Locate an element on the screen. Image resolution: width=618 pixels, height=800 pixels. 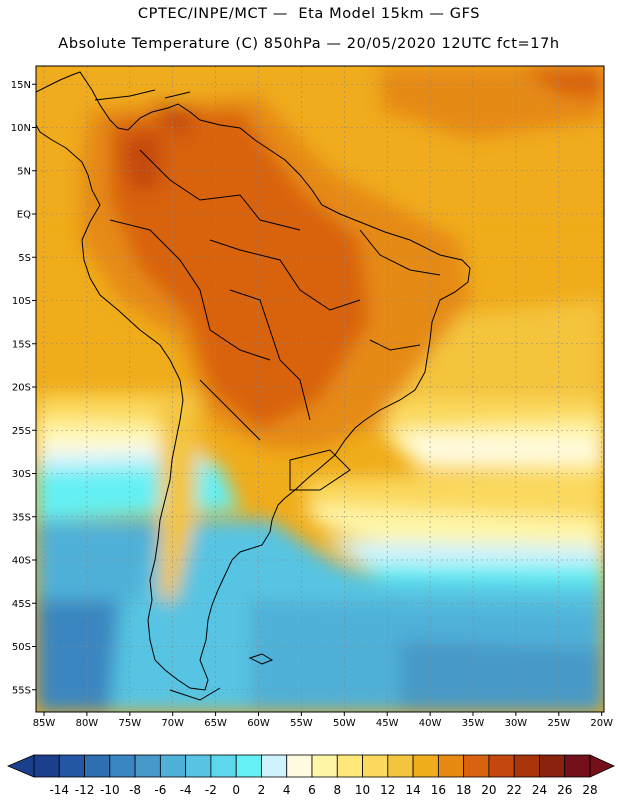
colorbar-tick-label: 22 is located at coordinates (514, 790).